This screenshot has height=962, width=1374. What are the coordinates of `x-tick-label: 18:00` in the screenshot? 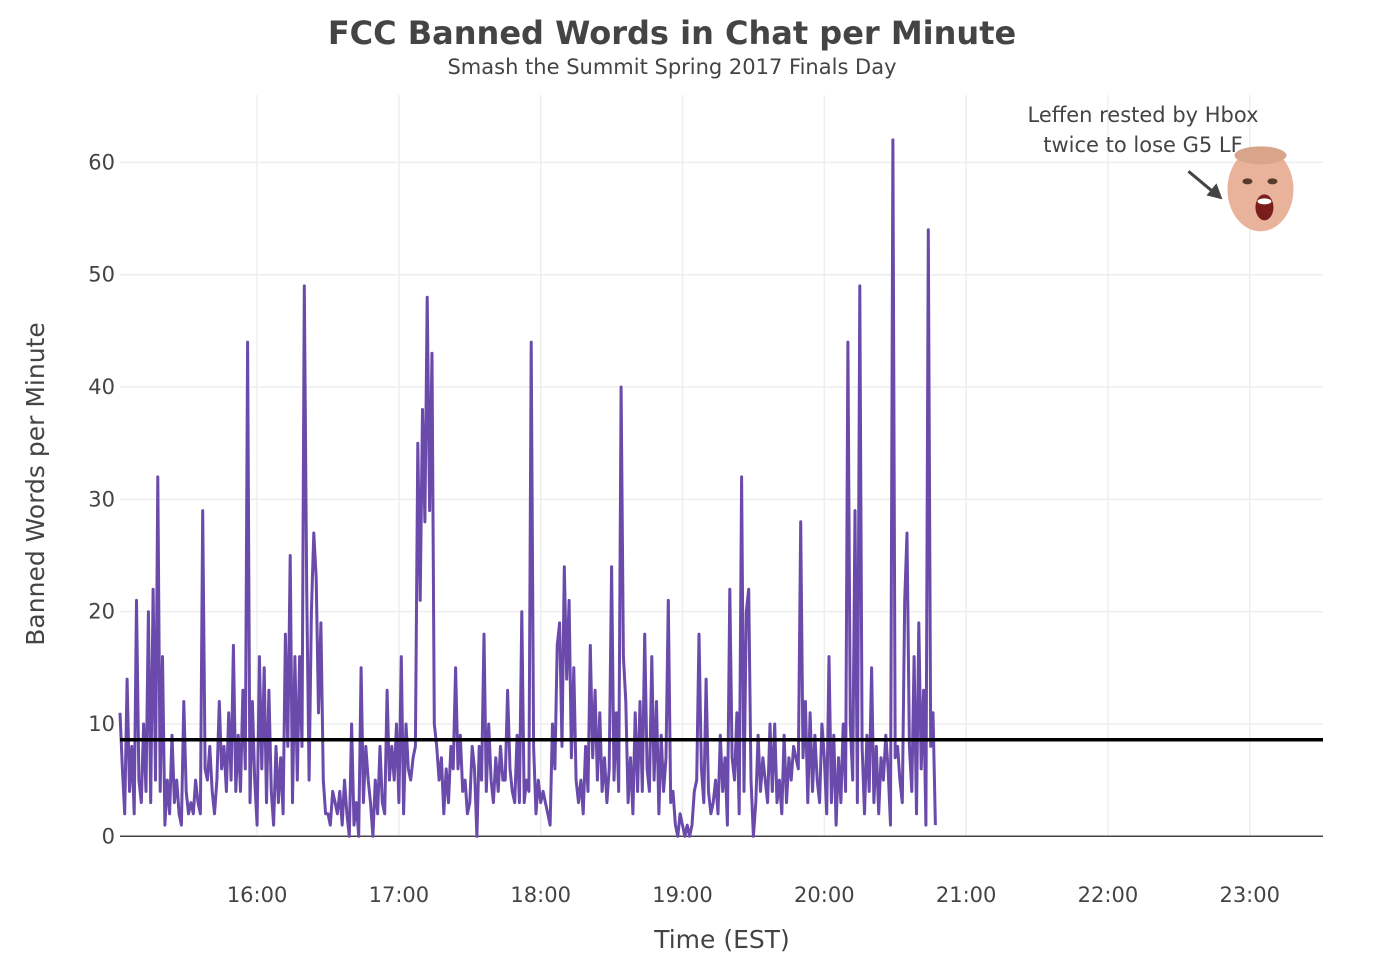 It's located at (540, 895).